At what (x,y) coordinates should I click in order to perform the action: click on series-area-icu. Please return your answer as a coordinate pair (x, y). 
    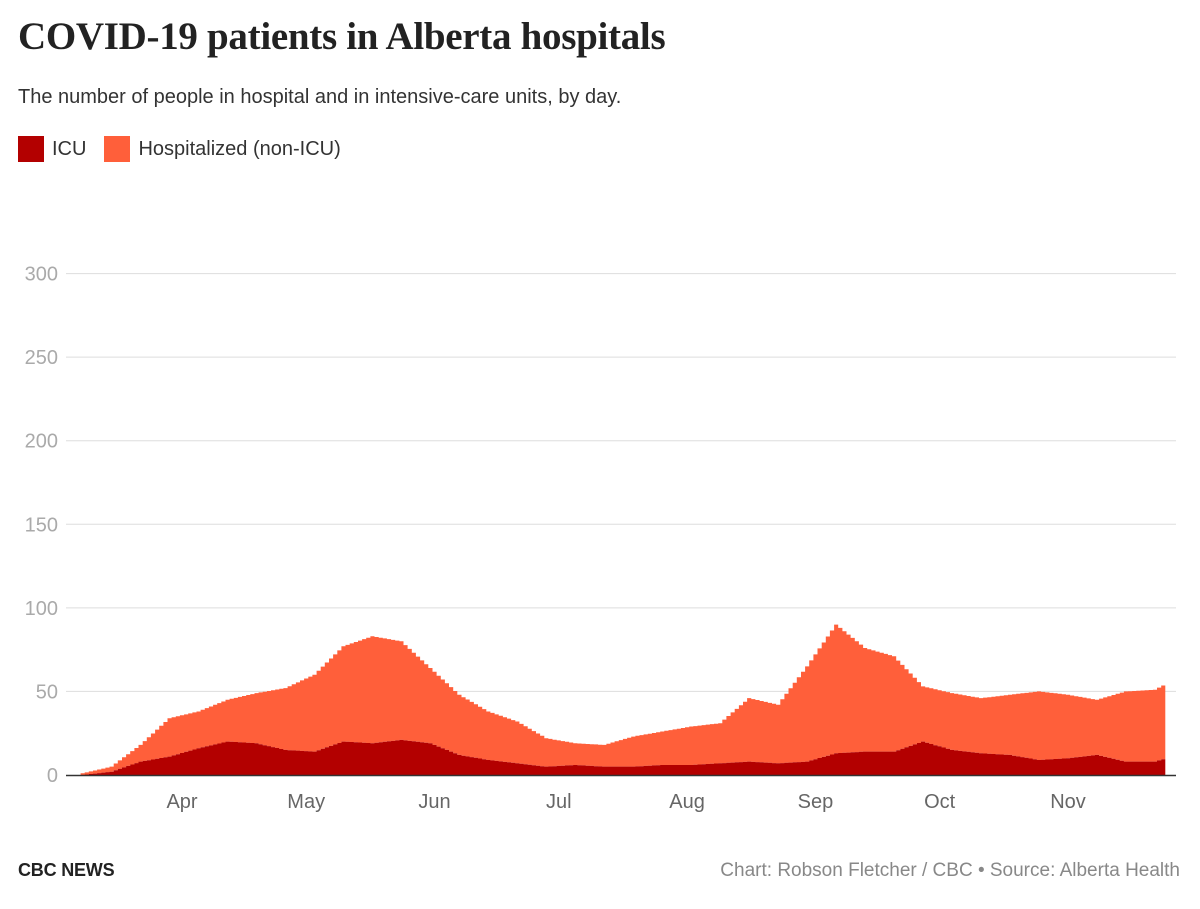
    Looking at the image, I should click on (623, 757).